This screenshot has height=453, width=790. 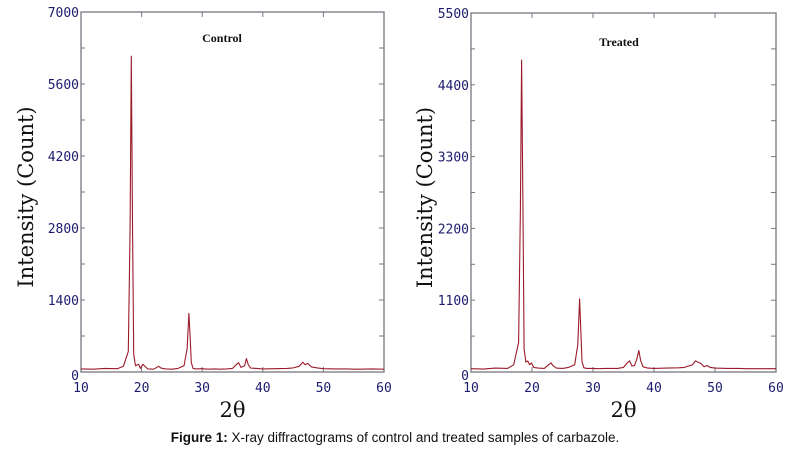 I want to click on y-tick-label: 1400, so click(x=63, y=301).